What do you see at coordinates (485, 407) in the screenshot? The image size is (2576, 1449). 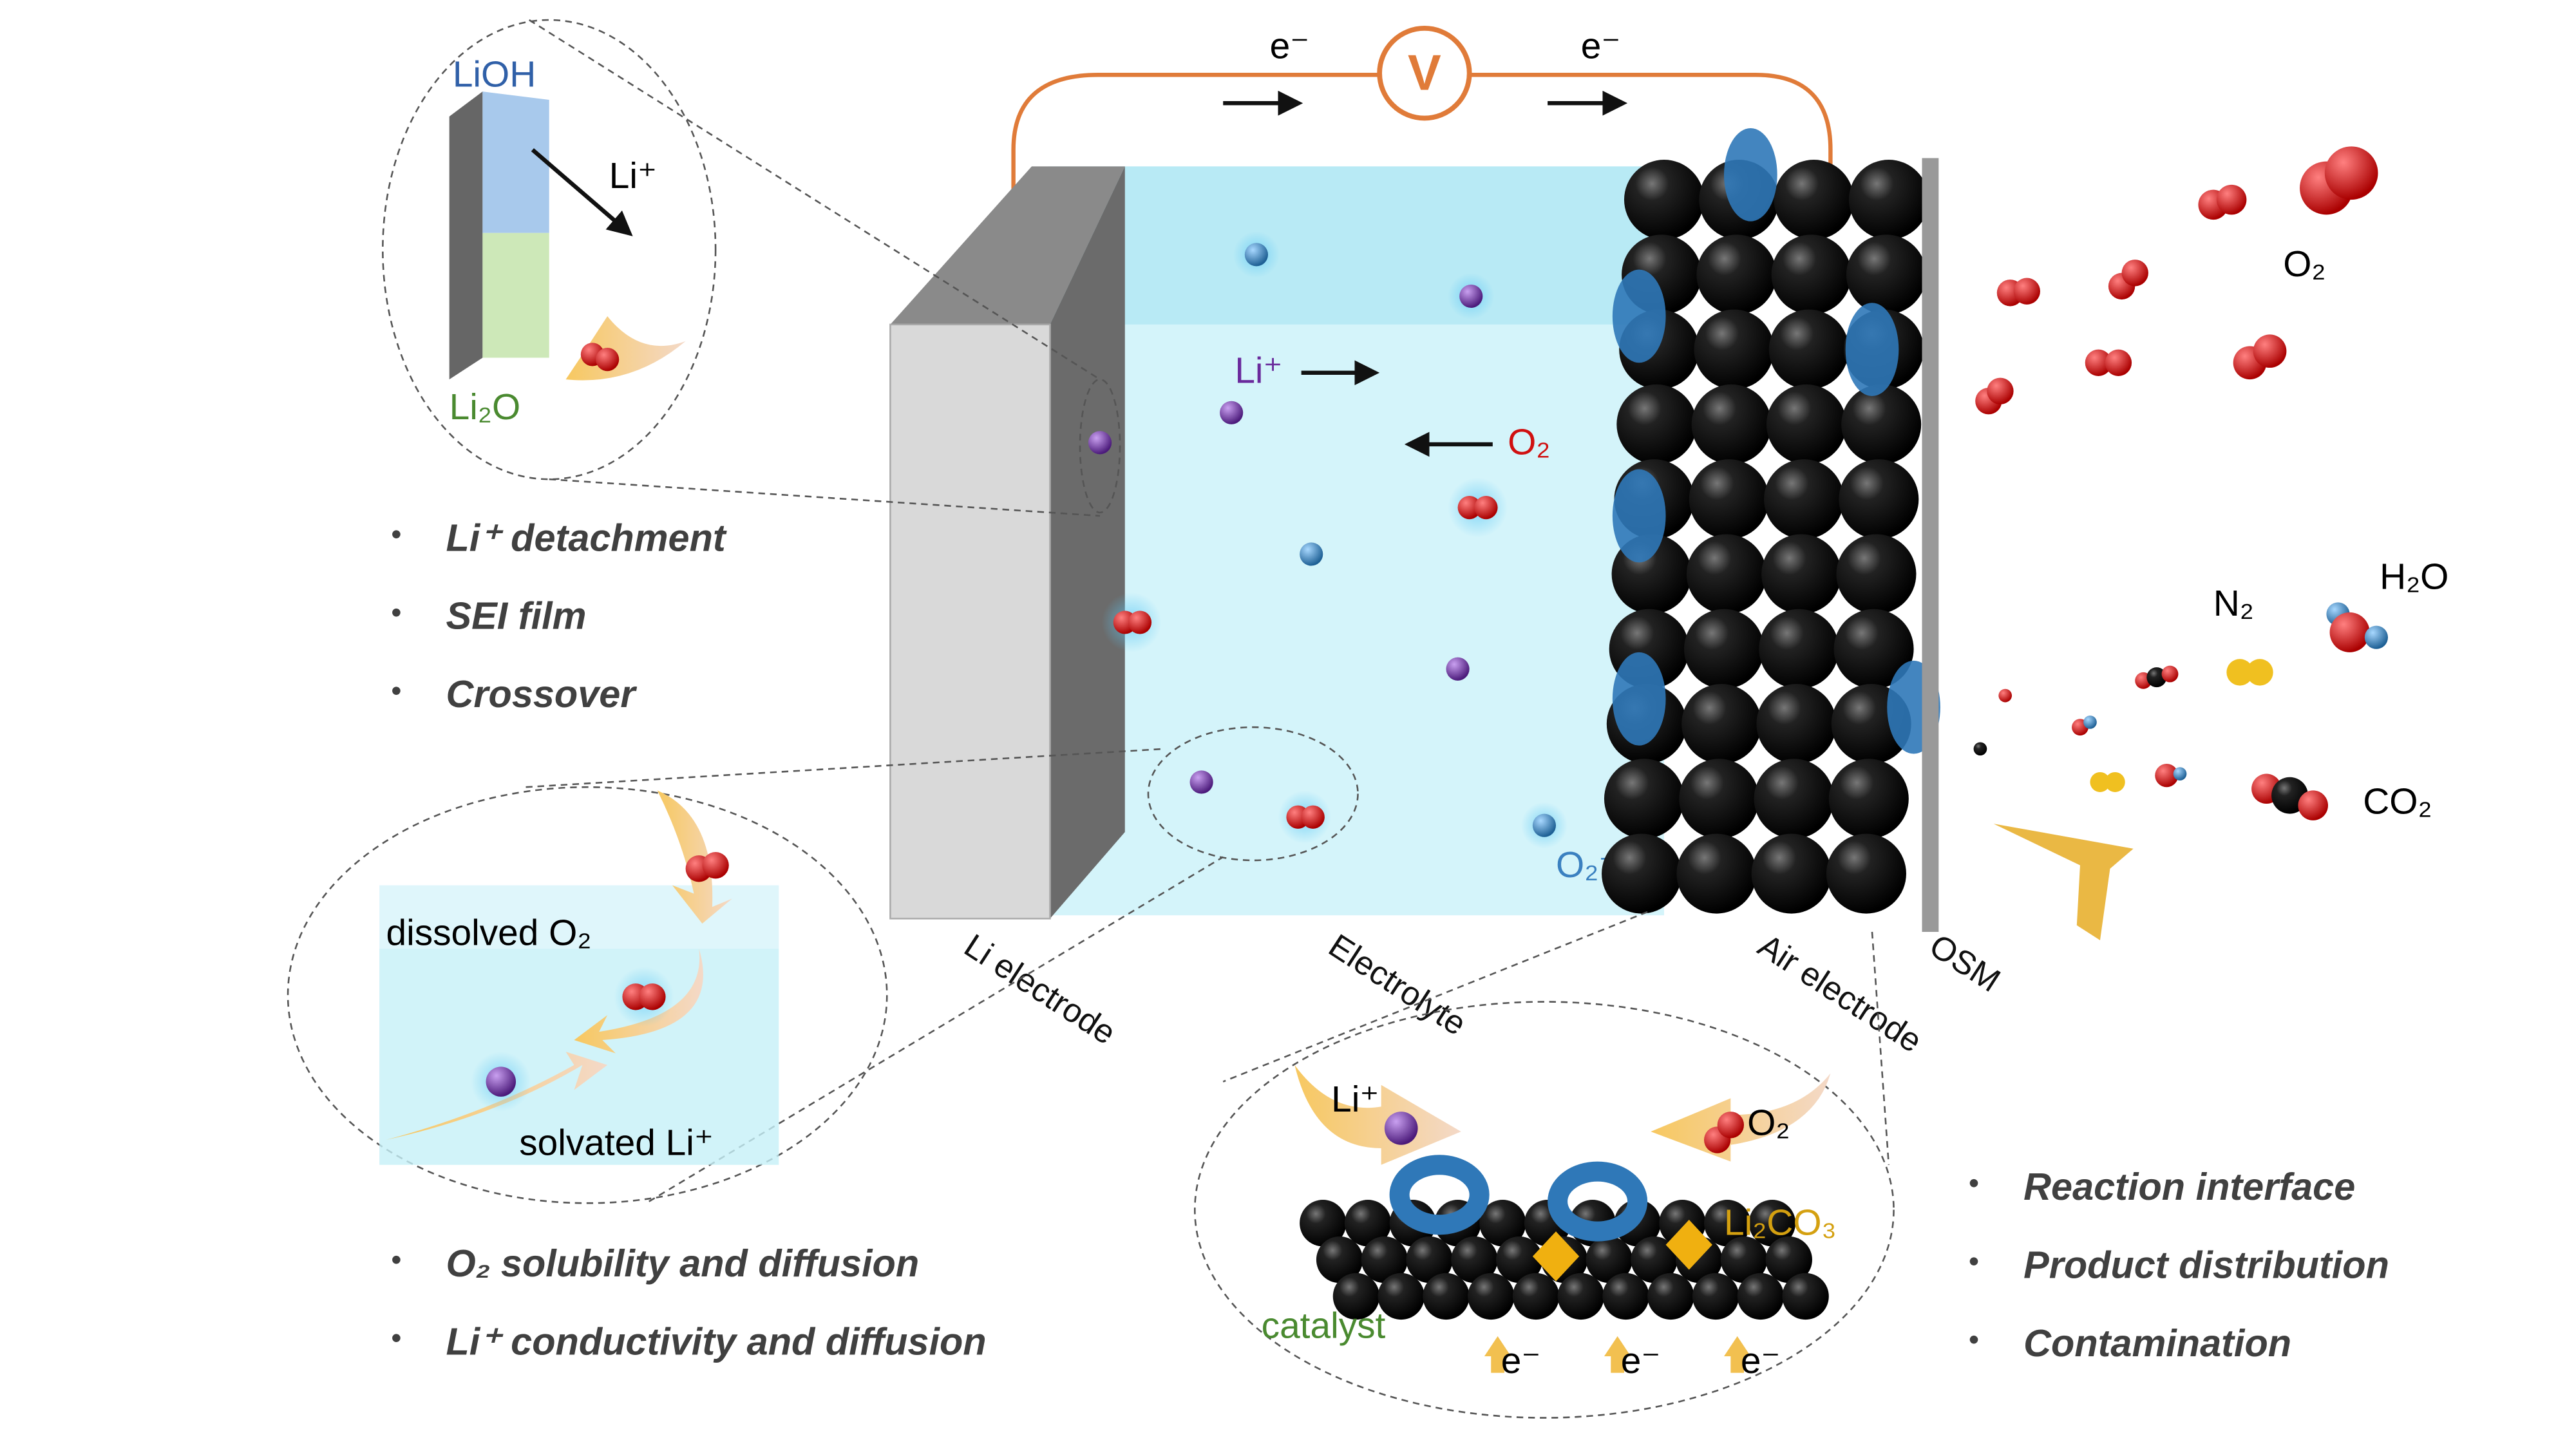 I see `li2o-label: Li₂O` at bounding box center [485, 407].